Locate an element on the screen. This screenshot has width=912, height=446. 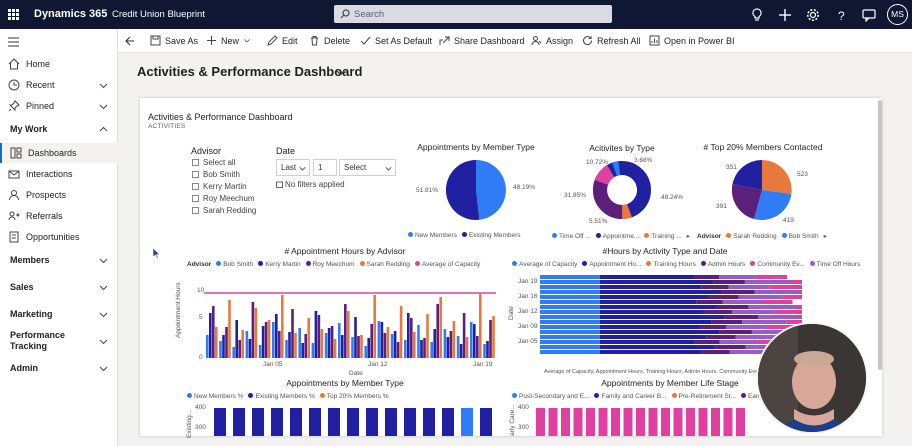
group-performance-tracking: Performance Tracking is located at coordinates (59, 341).